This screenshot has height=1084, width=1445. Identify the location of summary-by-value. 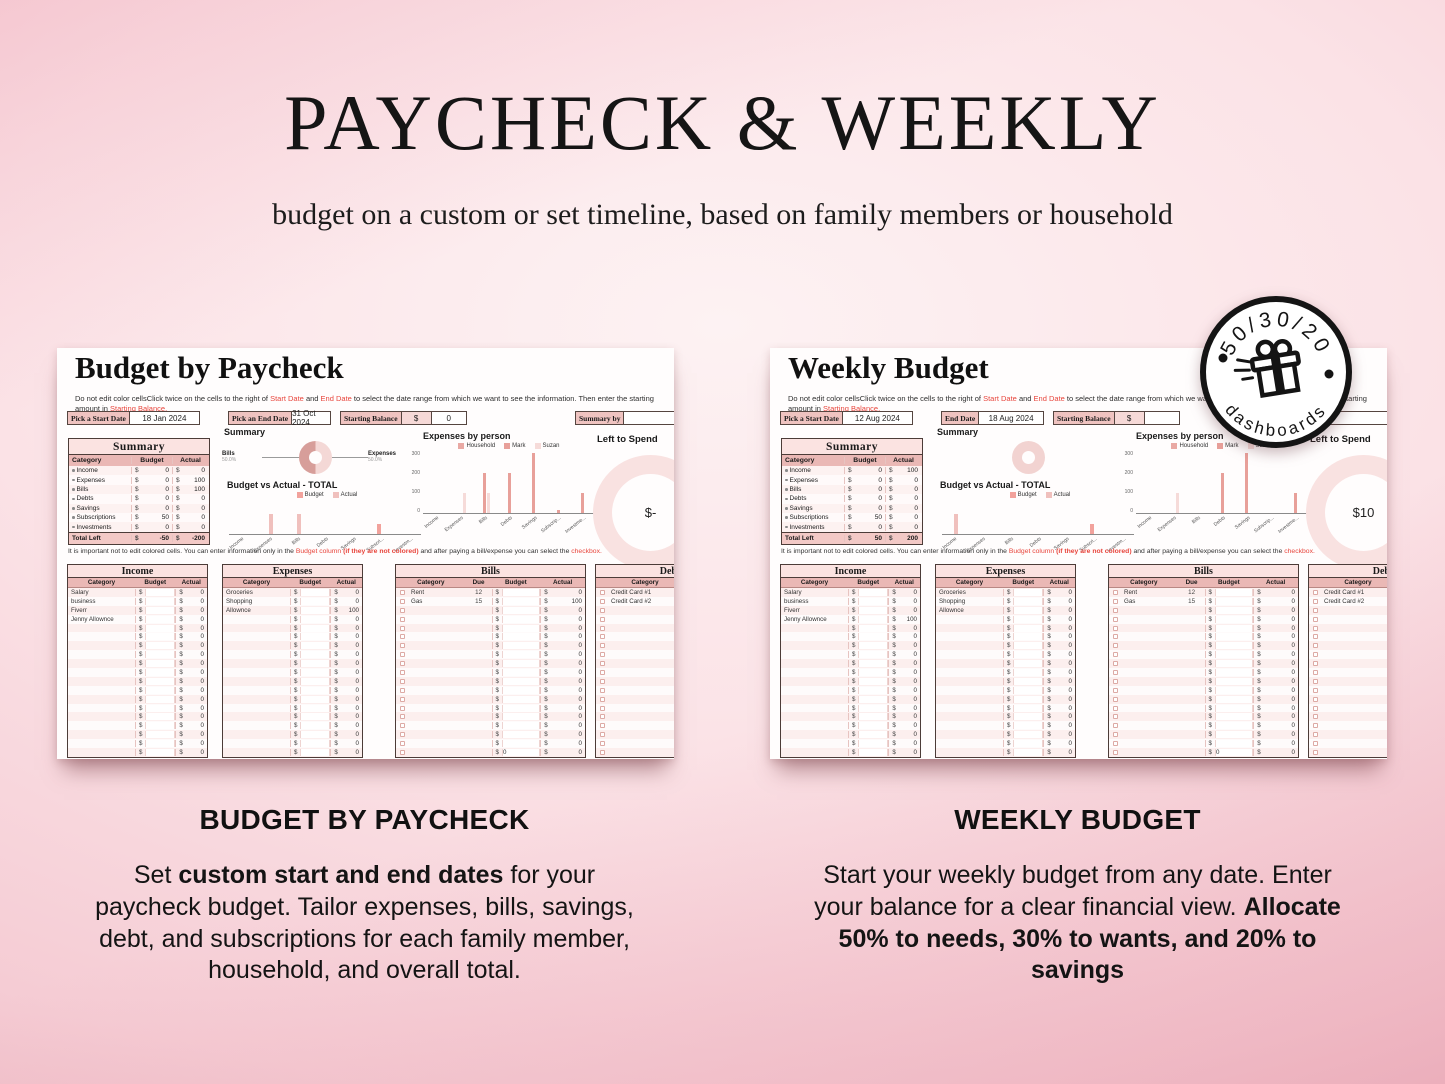
(649, 418).